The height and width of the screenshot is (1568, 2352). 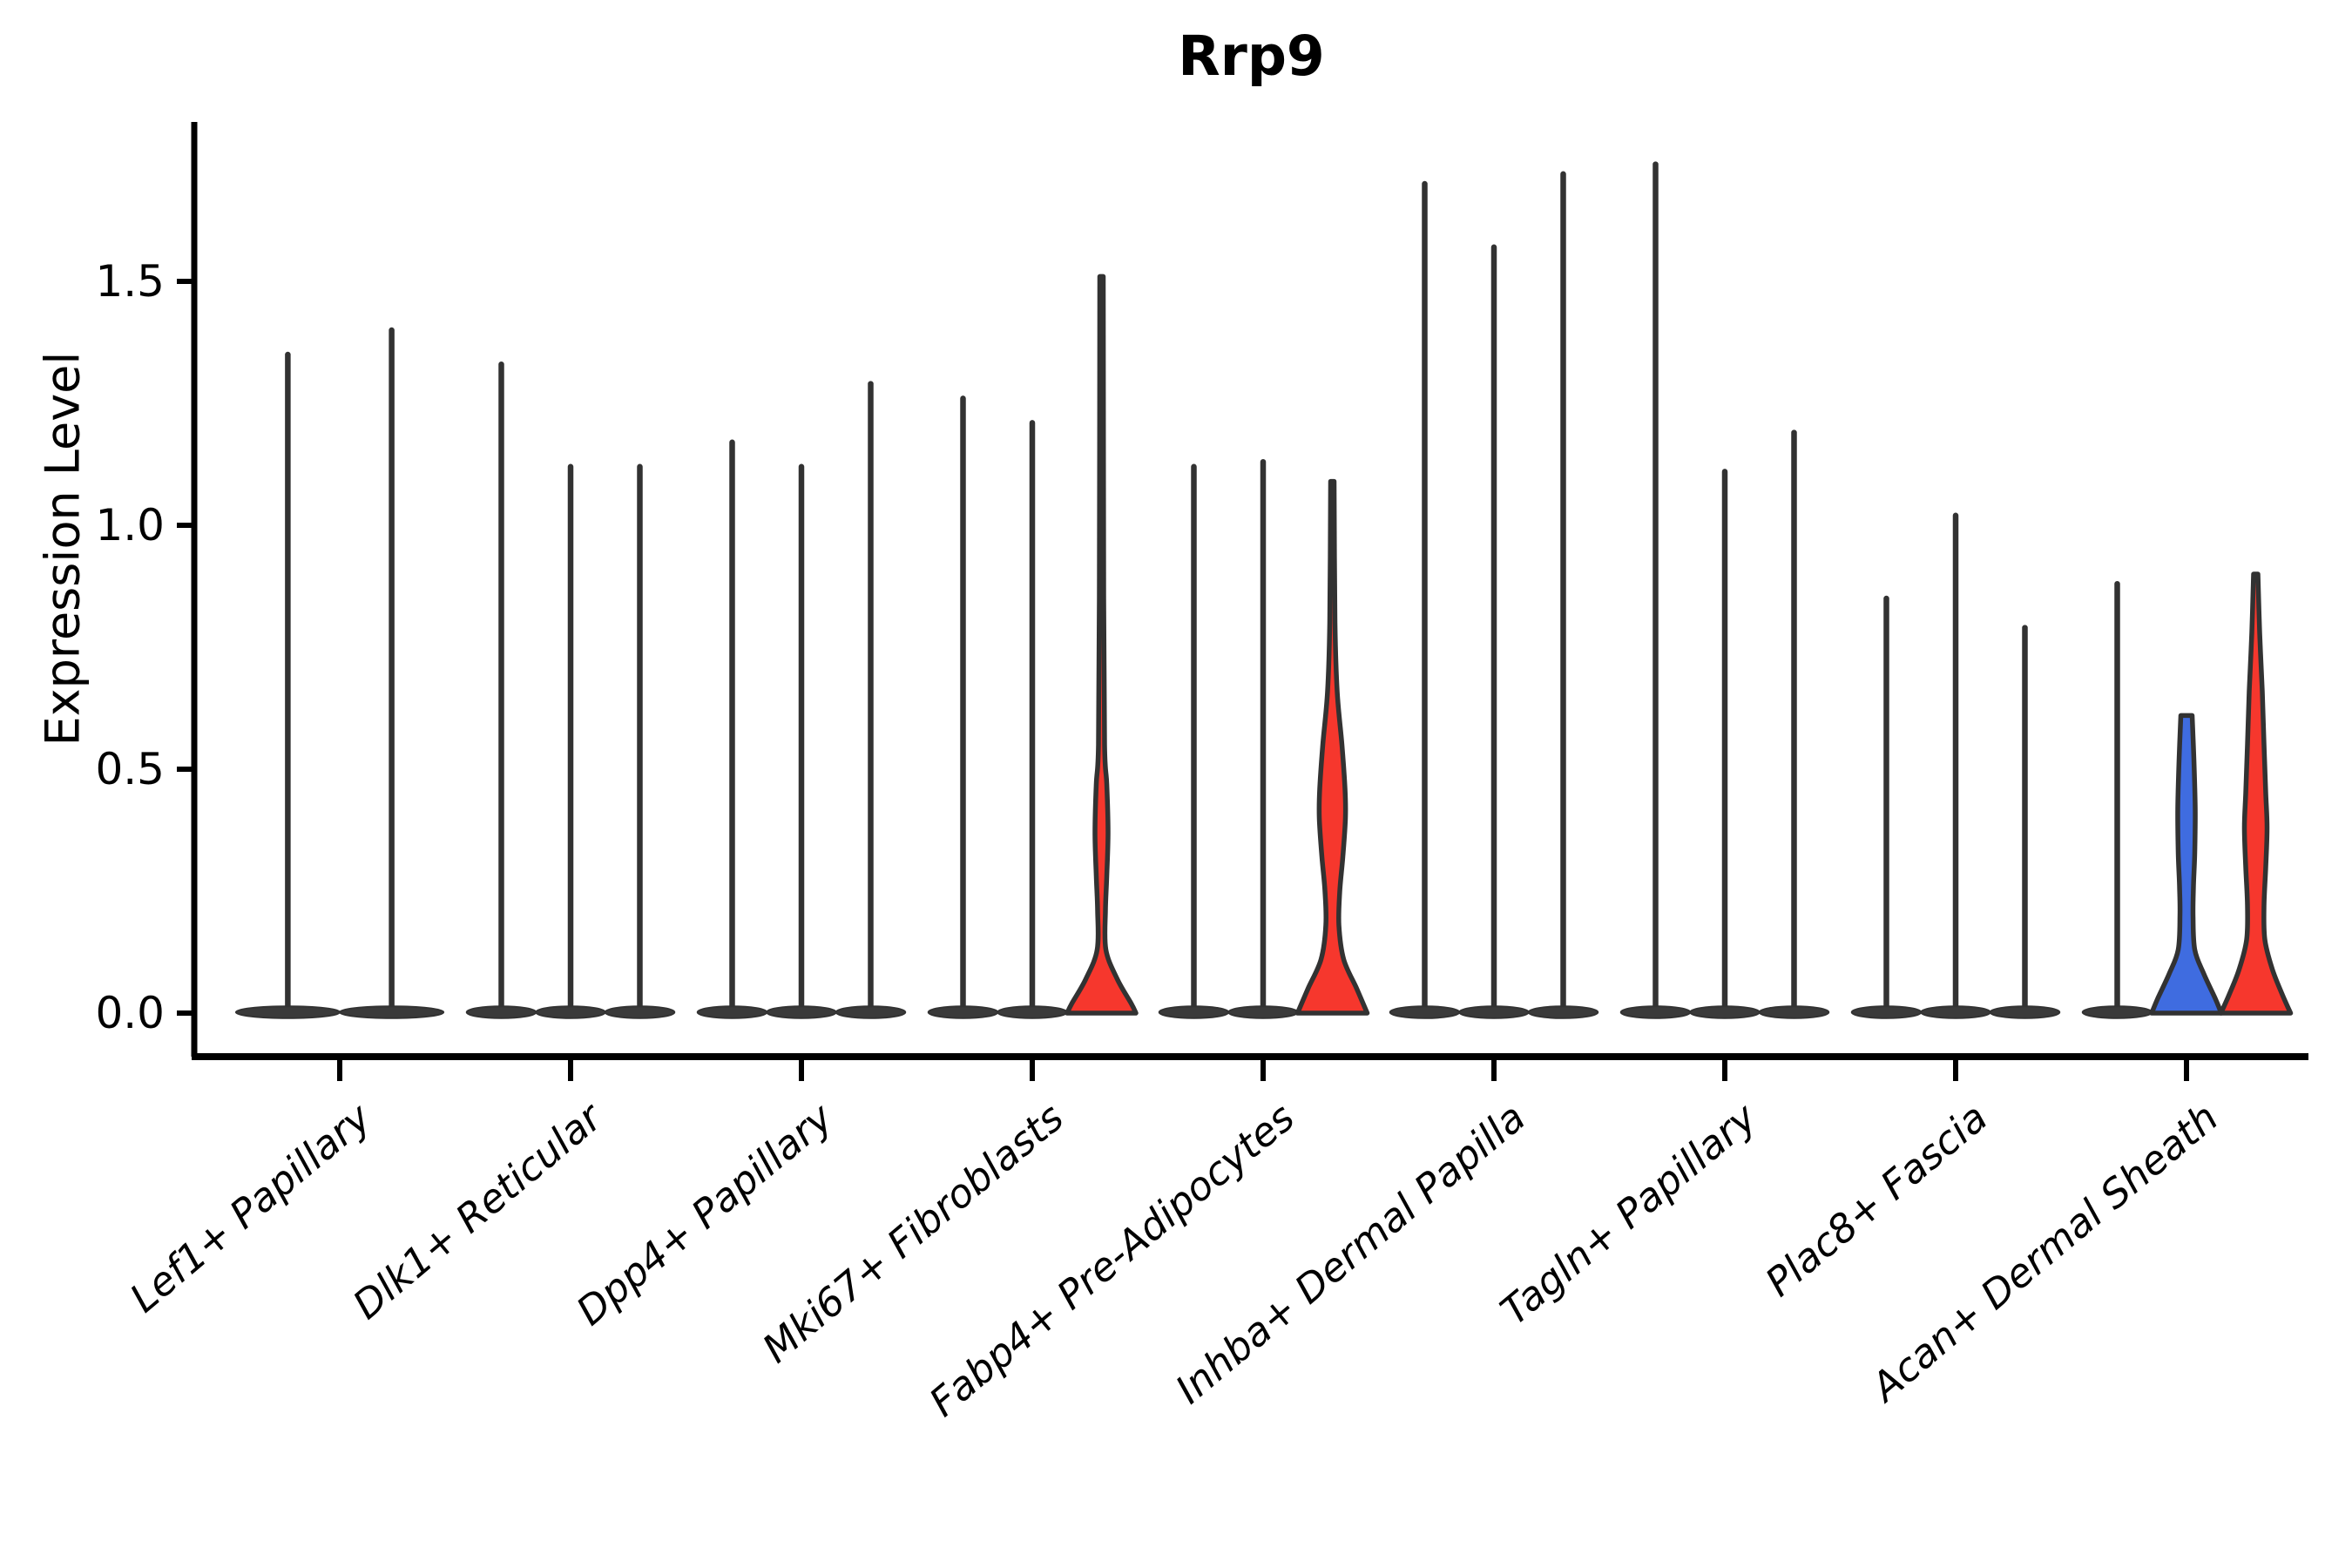 What do you see at coordinates (130, 769) in the screenshot?
I see `y-tick-label: 0.5` at bounding box center [130, 769].